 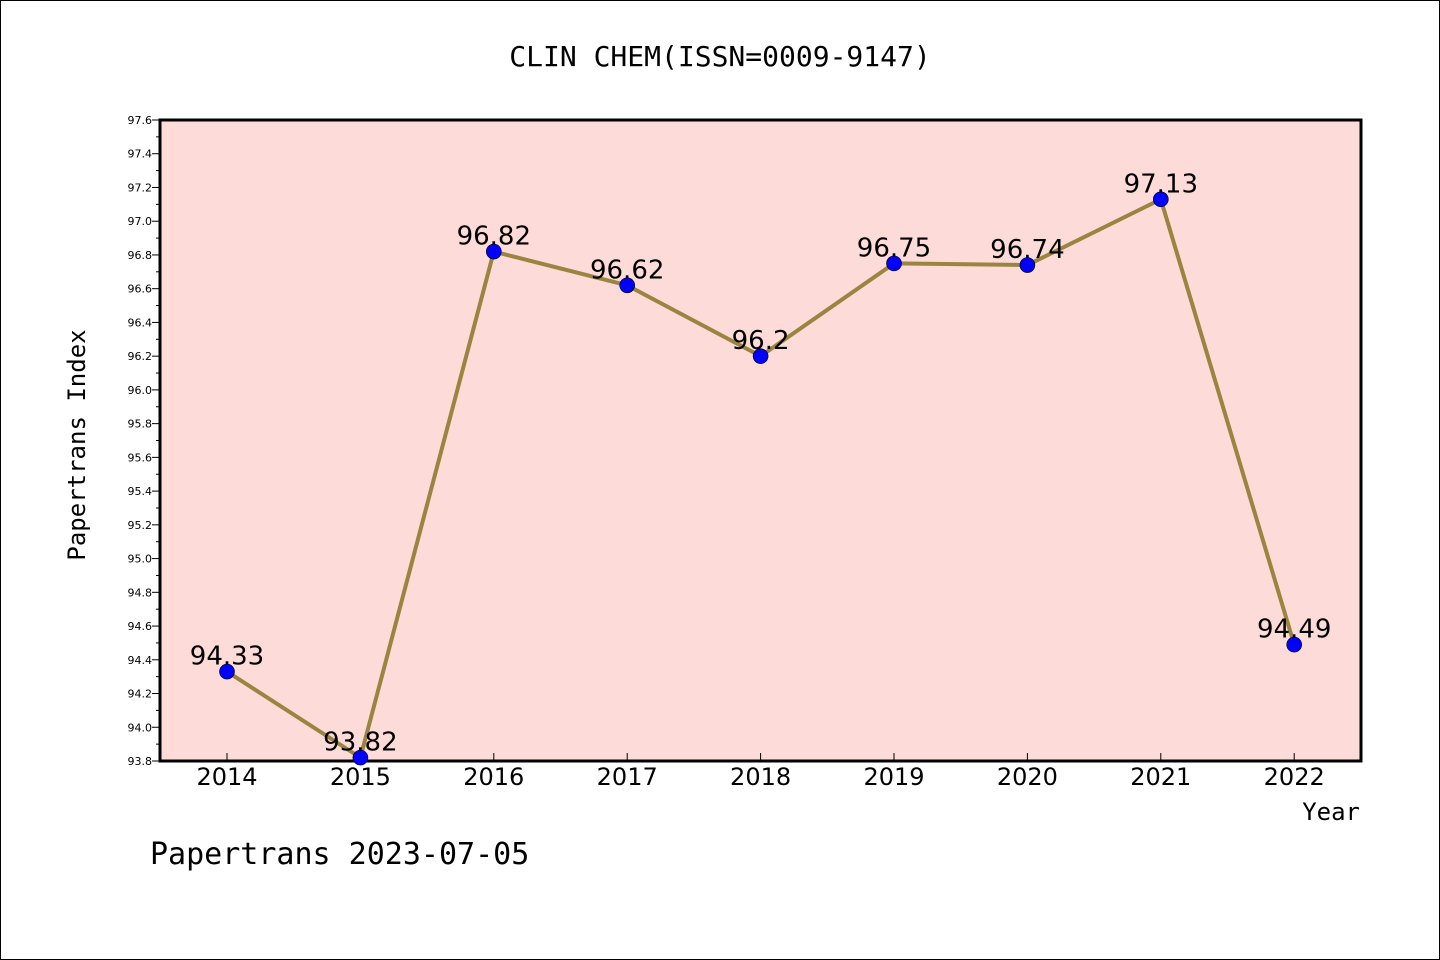 I want to click on x-tick-label: 2018, so click(x=760, y=777).